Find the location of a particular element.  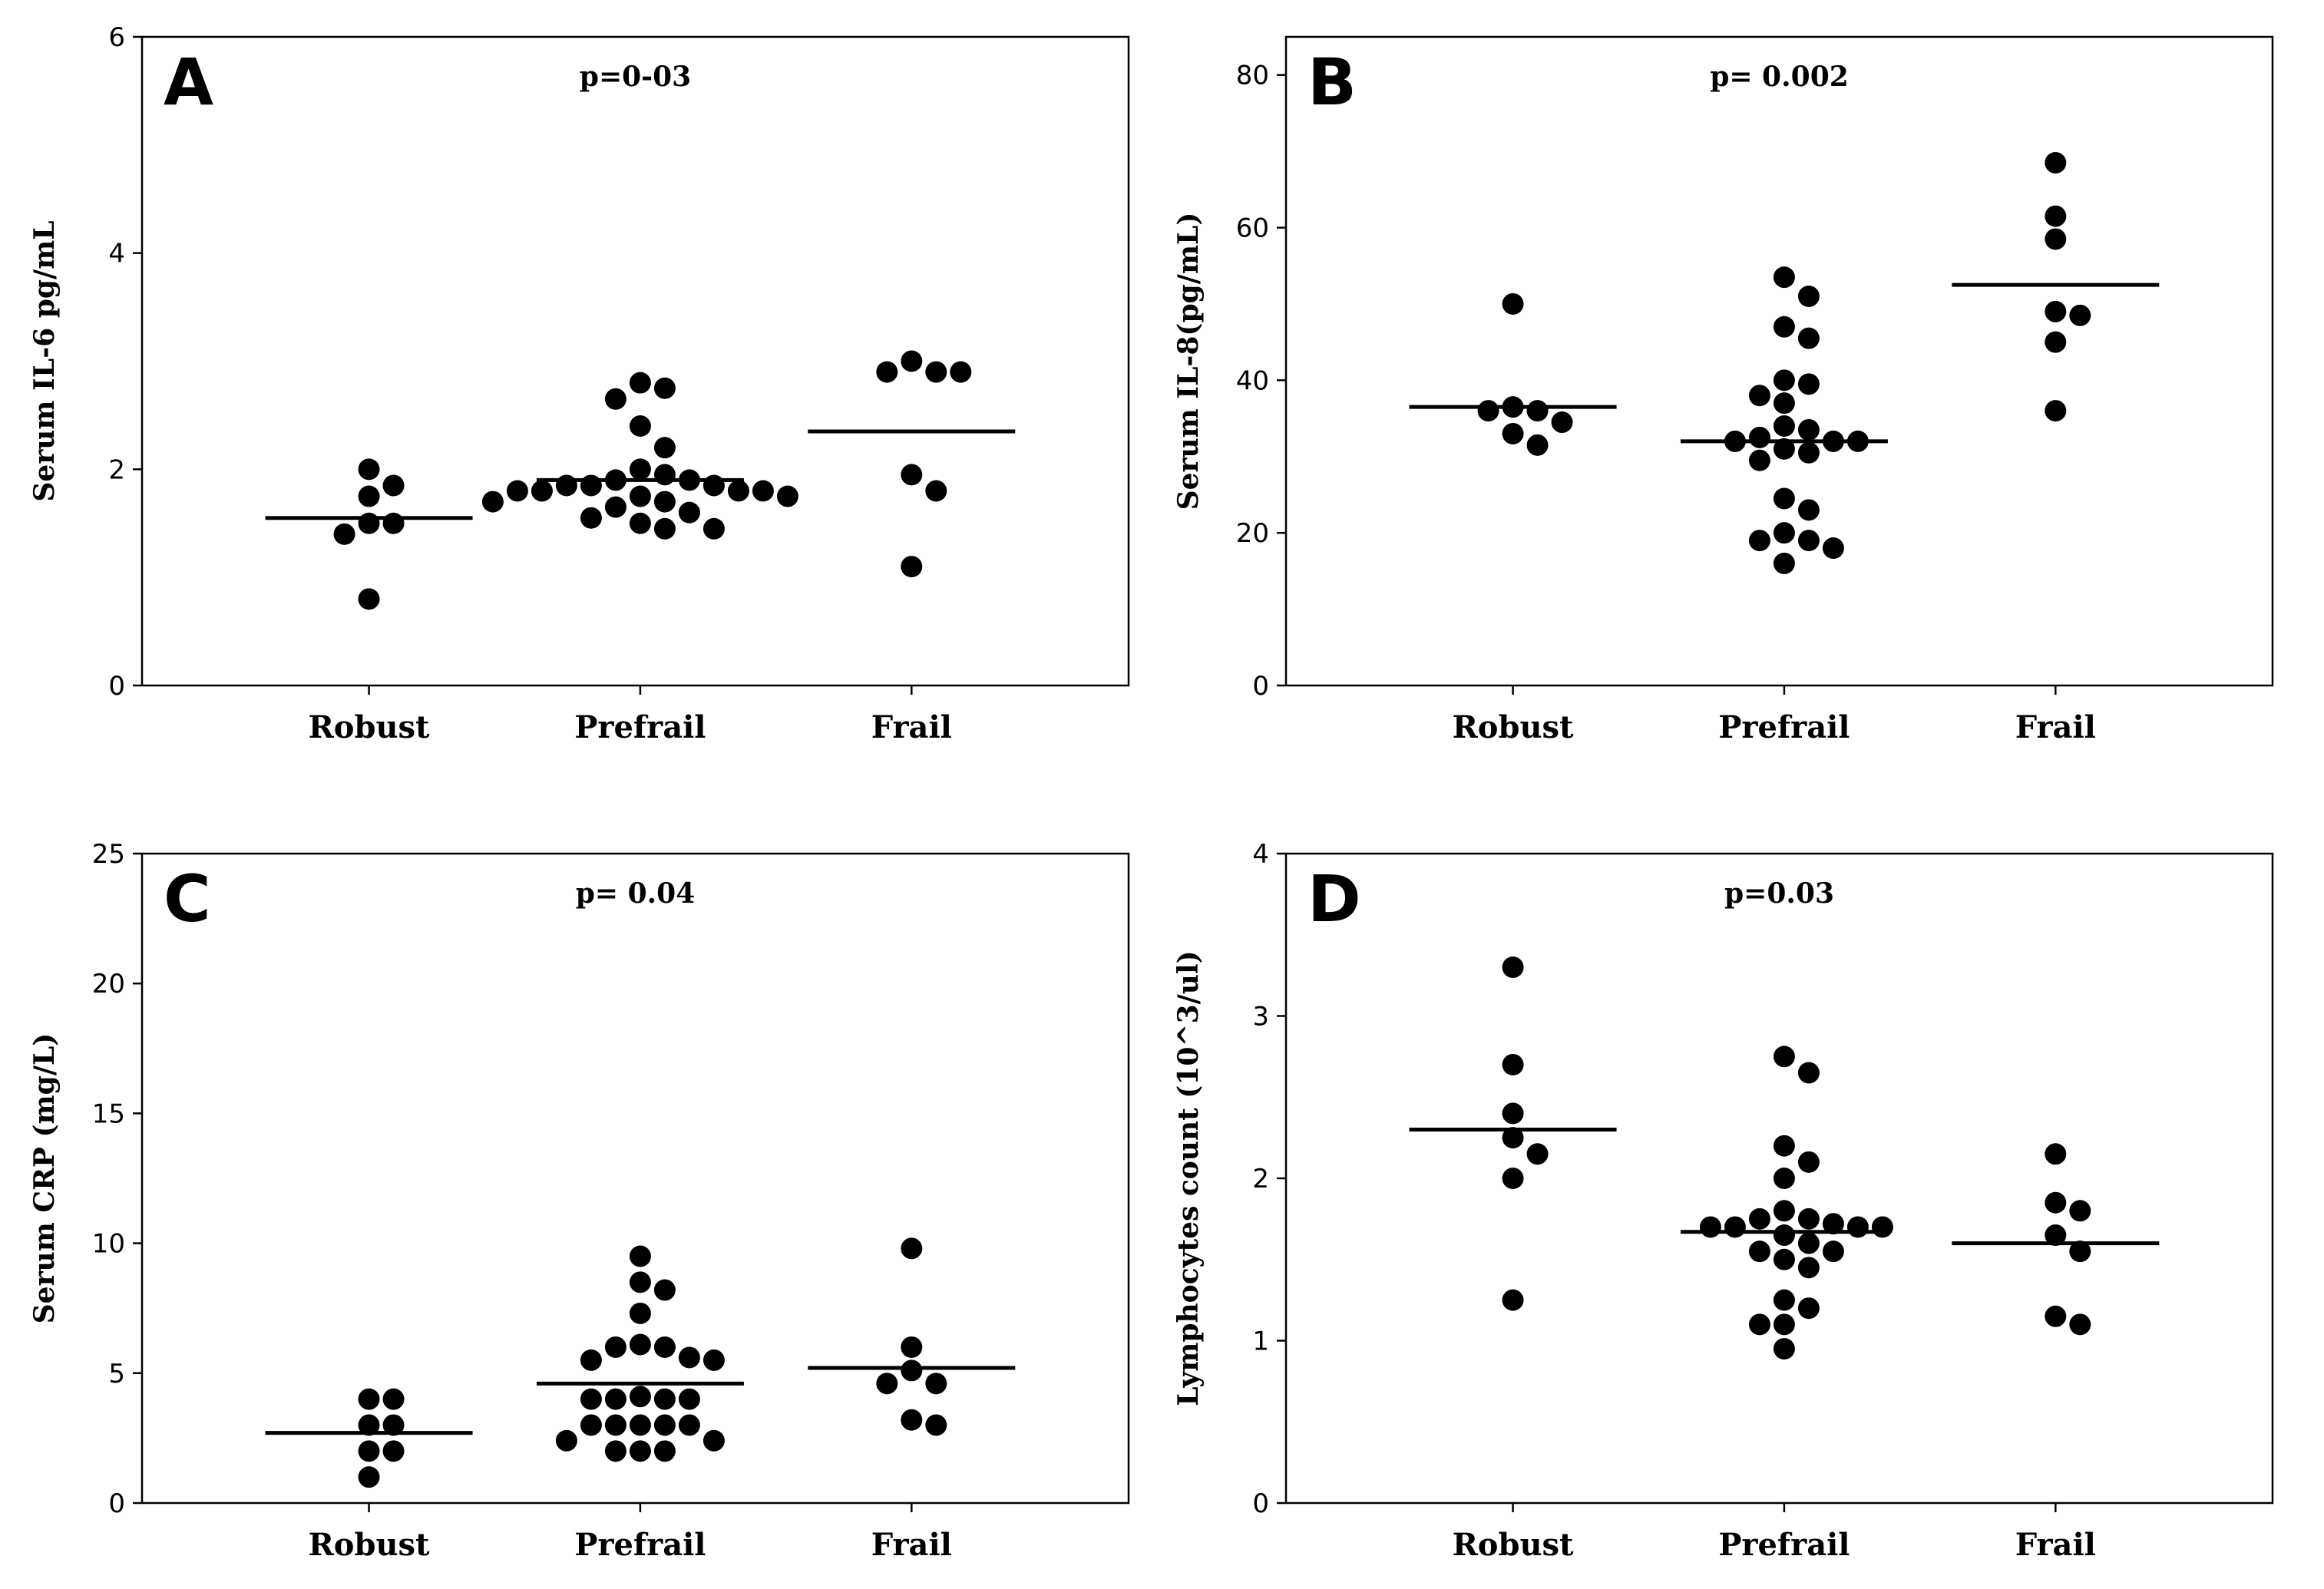

y-tick-label: 2 is located at coordinates (1260, 1179).